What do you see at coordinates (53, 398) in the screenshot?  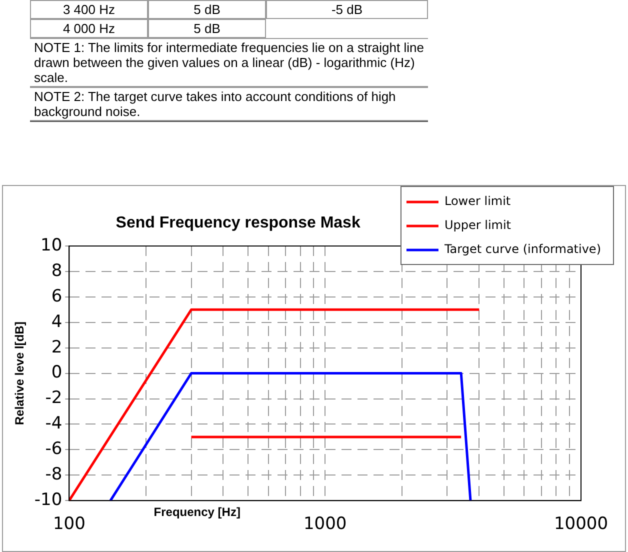 I see `y-tick-label: -2` at bounding box center [53, 398].